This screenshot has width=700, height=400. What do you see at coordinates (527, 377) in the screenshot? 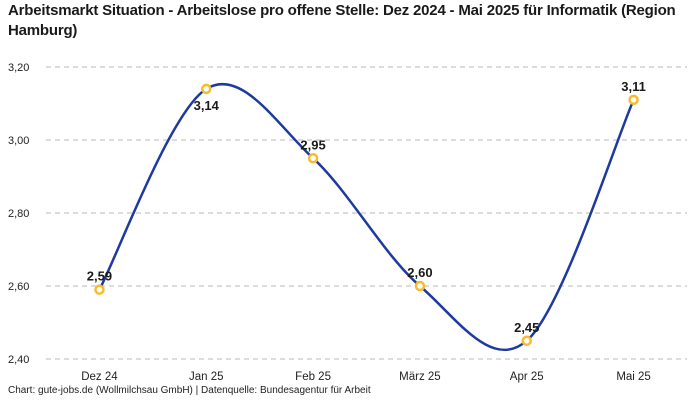
I see `x-axis-label: Apr 25` at bounding box center [527, 377].